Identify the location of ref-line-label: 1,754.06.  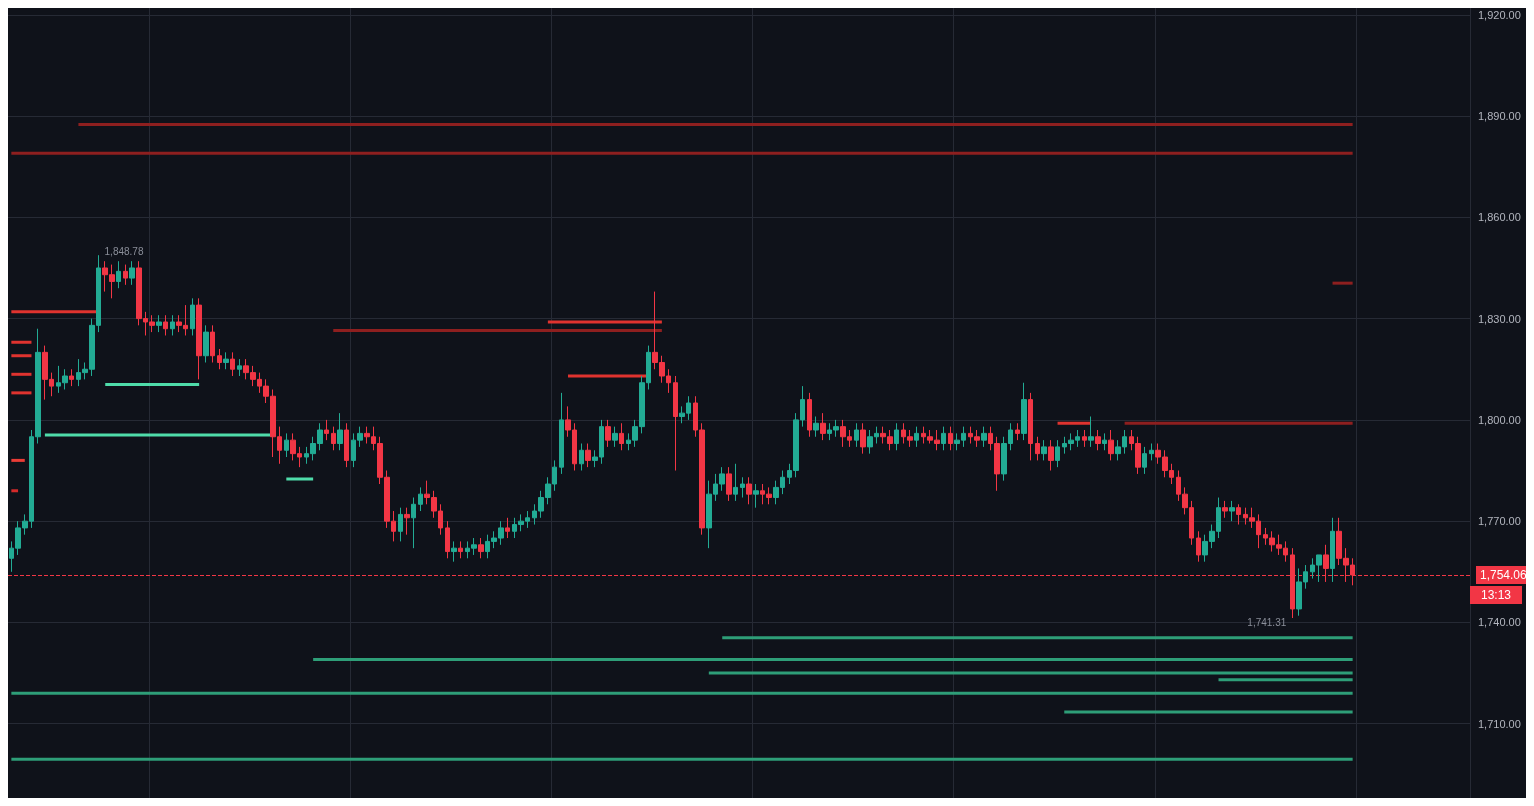
(1504, 574).